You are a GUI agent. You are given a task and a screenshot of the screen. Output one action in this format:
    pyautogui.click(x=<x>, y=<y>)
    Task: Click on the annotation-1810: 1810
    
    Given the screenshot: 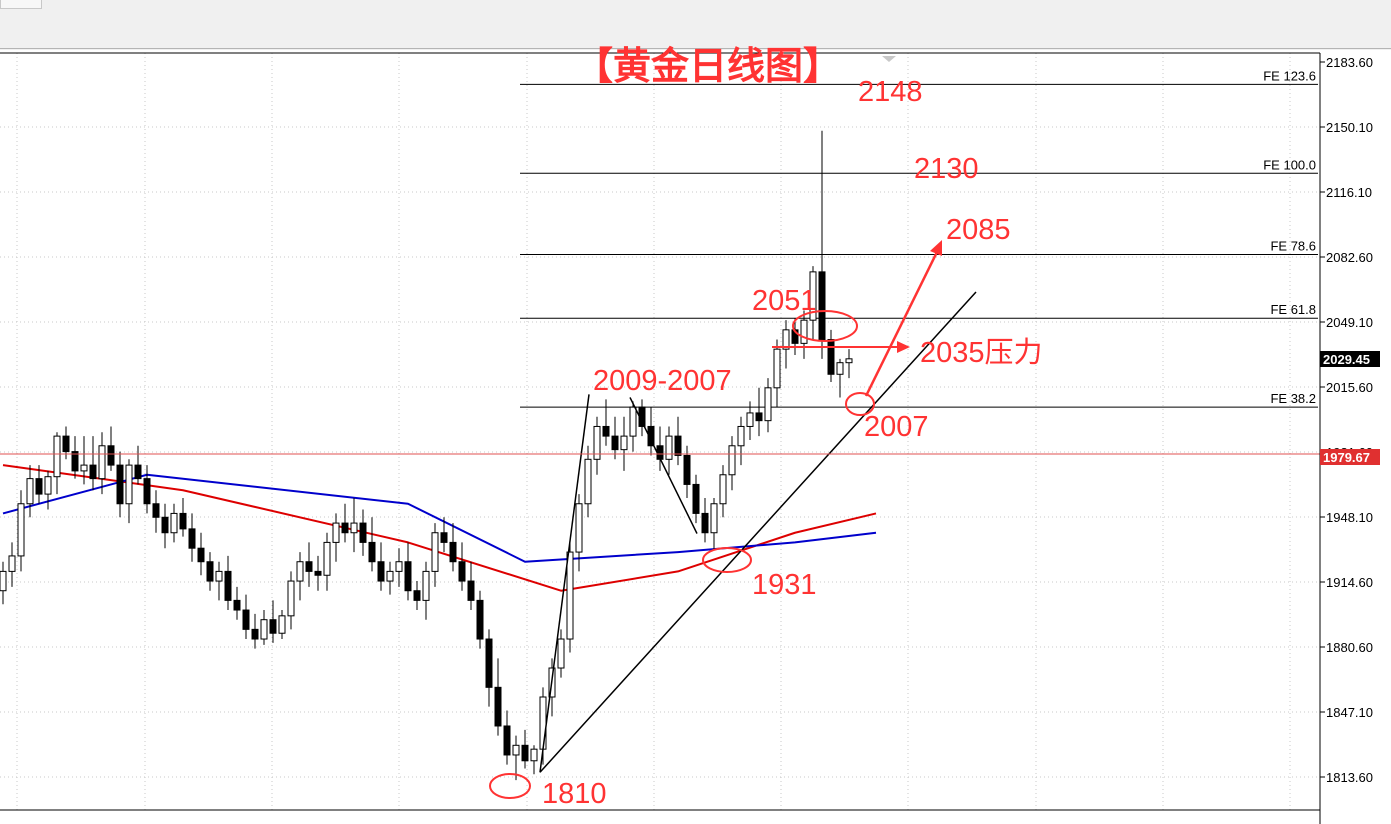 What is the action you would take?
    pyautogui.click(x=574, y=794)
    